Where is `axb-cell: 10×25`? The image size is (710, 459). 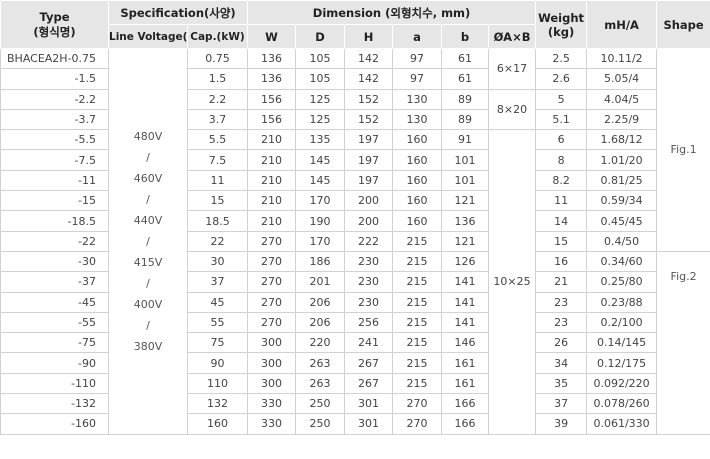
axb-cell: 10×25 is located at coordinates (512, 282).